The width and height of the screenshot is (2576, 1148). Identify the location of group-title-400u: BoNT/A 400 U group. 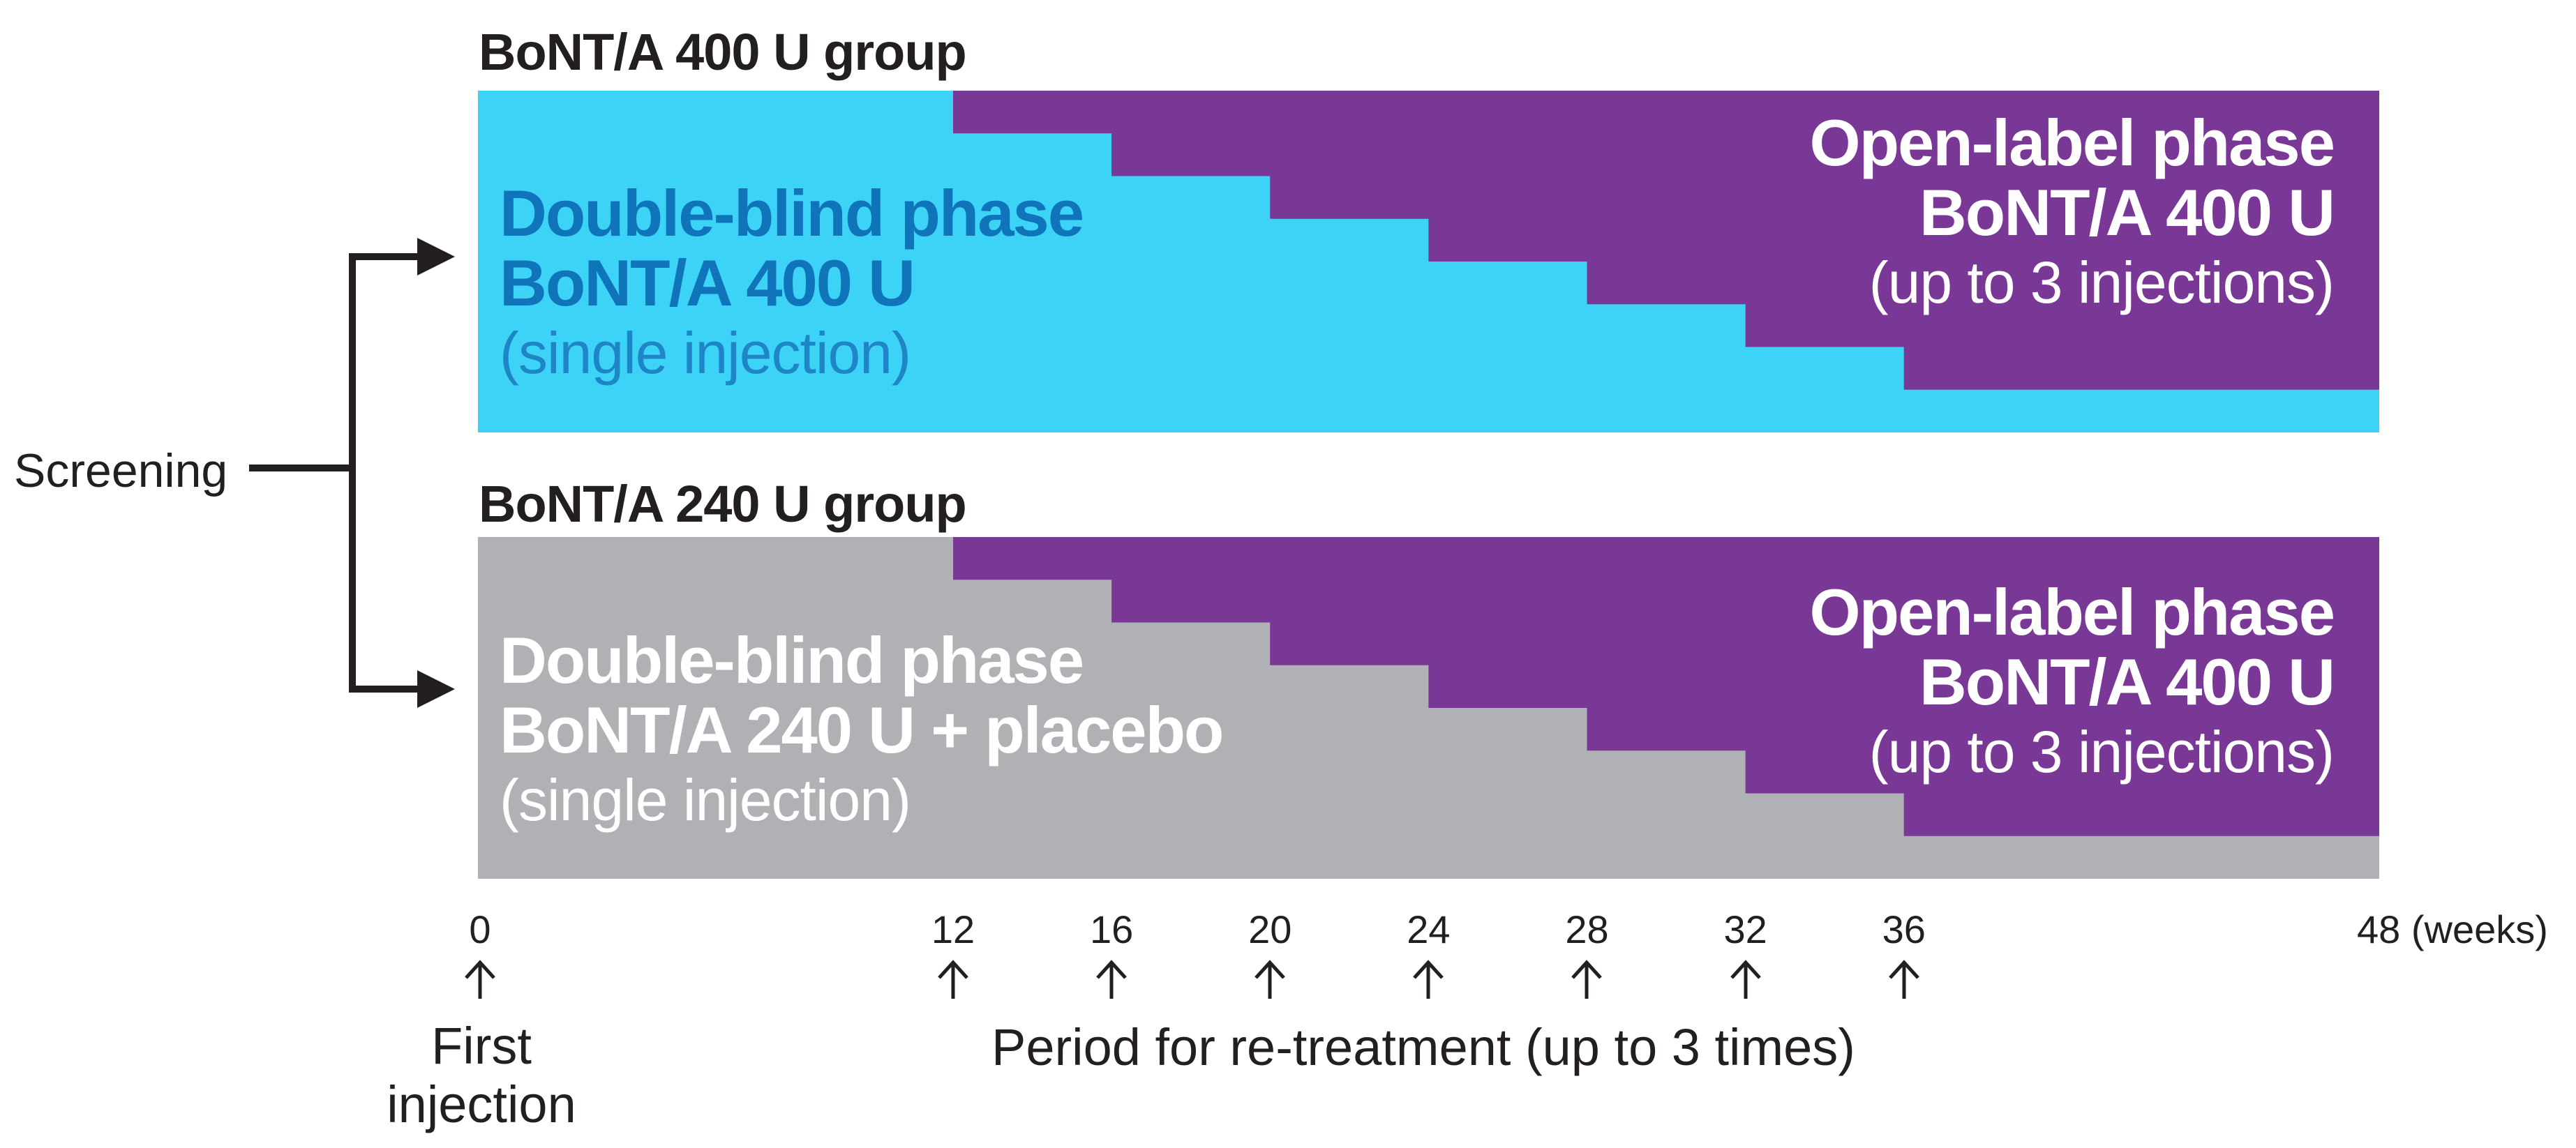
(723, 52).